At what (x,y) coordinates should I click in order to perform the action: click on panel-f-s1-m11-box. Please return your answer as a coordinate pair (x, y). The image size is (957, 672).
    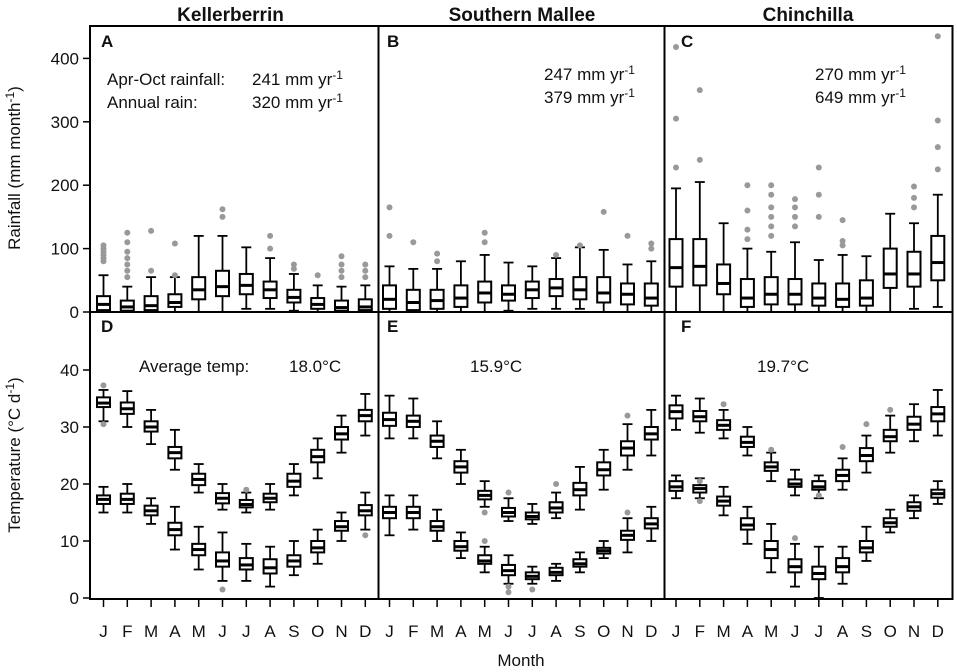
    Looking at the image, I should click on (914, 507).